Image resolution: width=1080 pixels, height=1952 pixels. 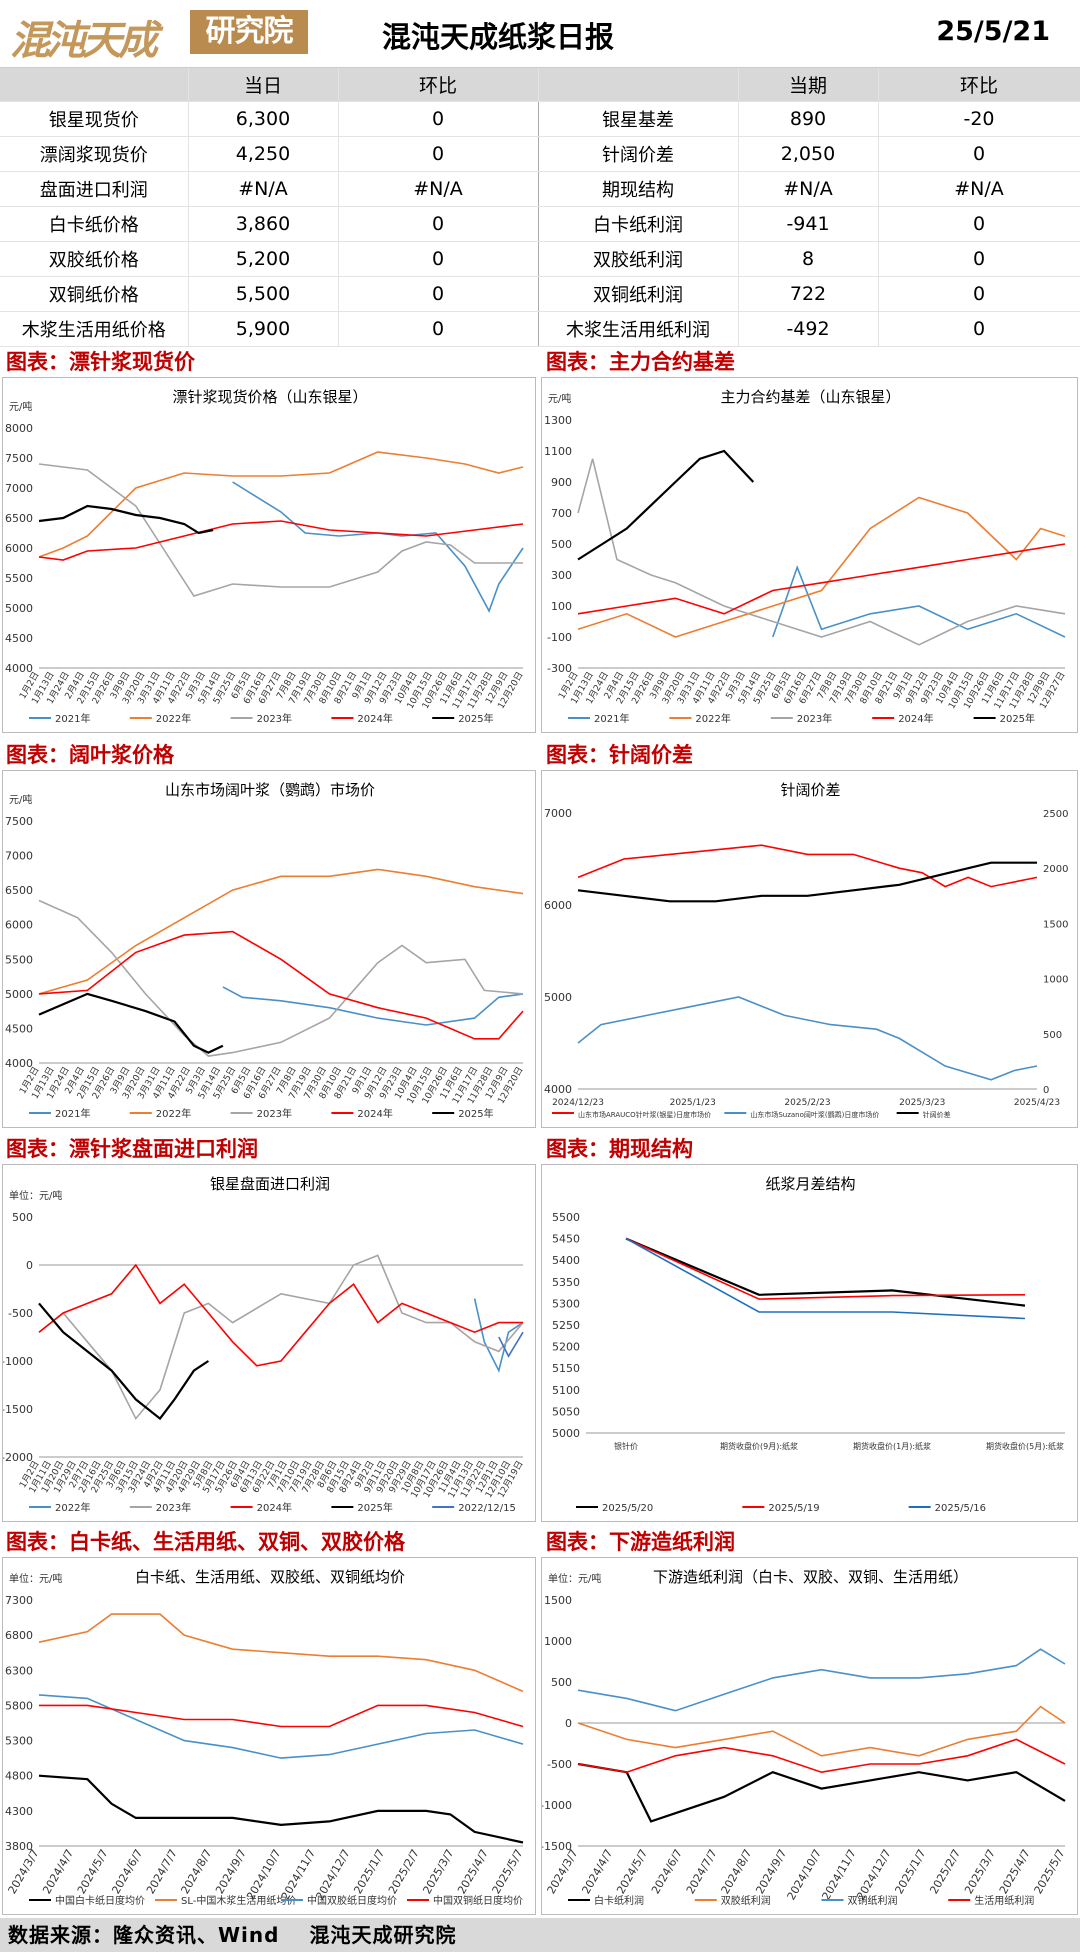 I want to click on table-cell: 3,860, so click(x=263, y=224).